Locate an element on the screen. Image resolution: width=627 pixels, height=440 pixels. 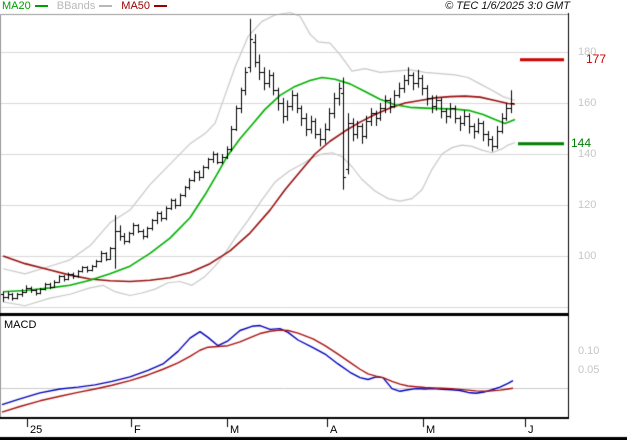
ma50-line-swatch is located at coordinates (161, 6).